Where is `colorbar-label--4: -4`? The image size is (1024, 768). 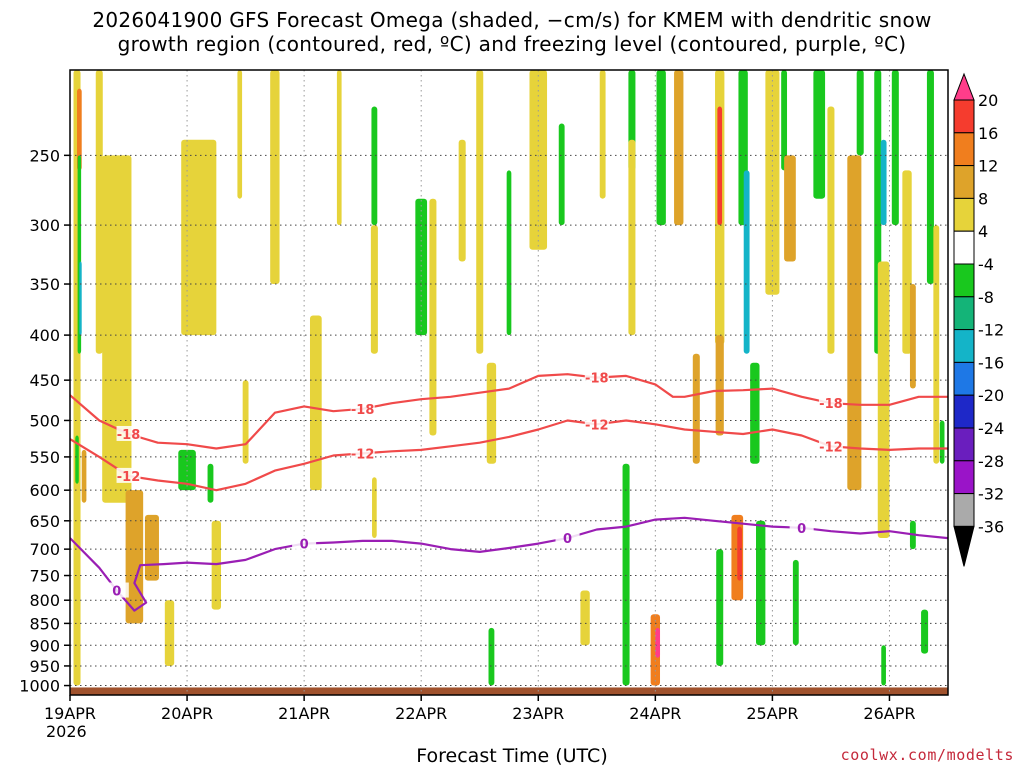 colorbar-label--4: -4 is located at coordinates (986, 264).